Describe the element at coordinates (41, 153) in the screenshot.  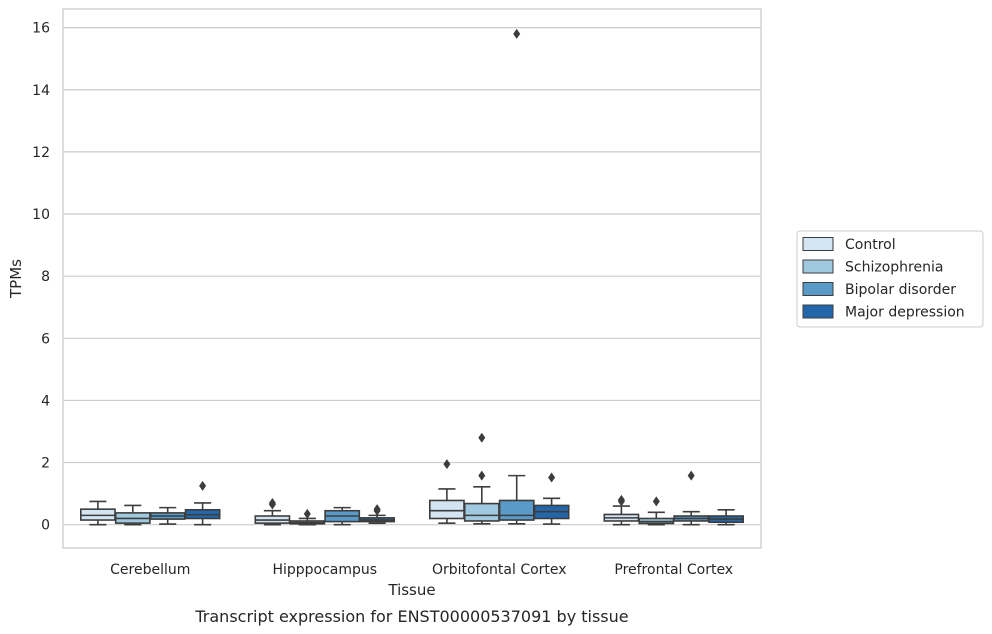
I see `y-tick-label-12: 12` at that location.